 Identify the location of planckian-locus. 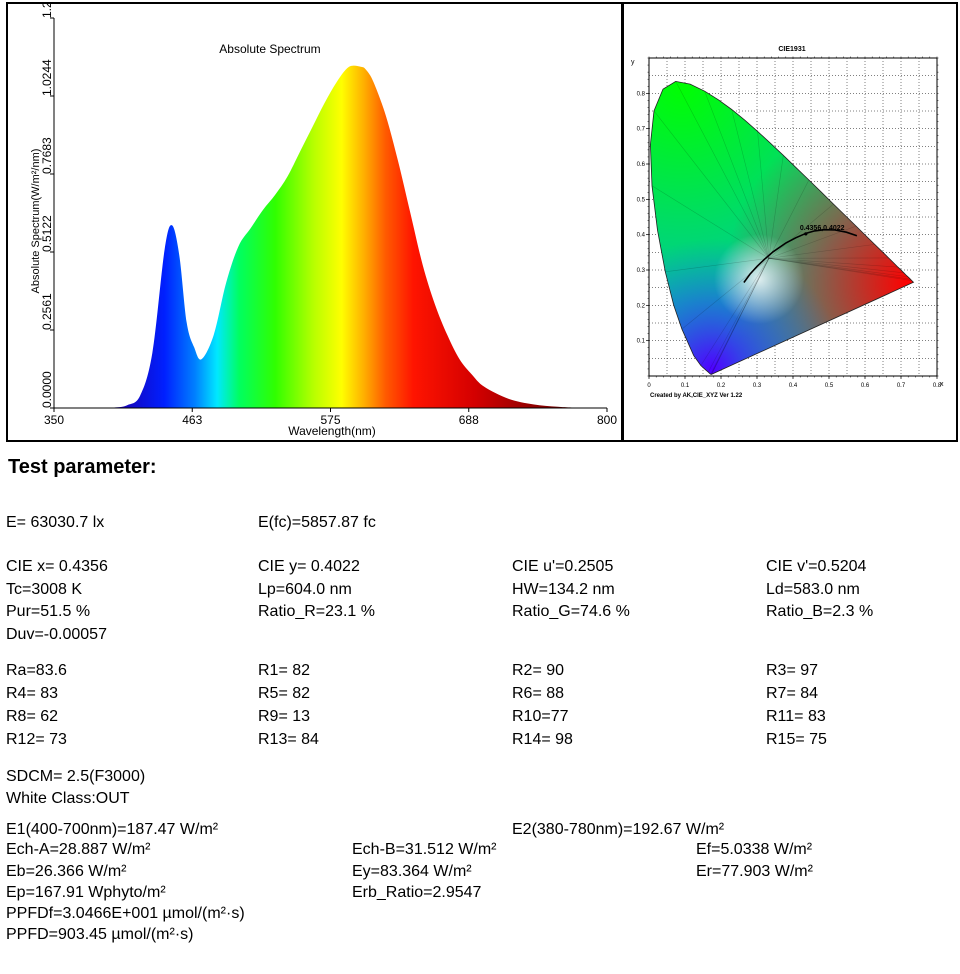
(800, 255).